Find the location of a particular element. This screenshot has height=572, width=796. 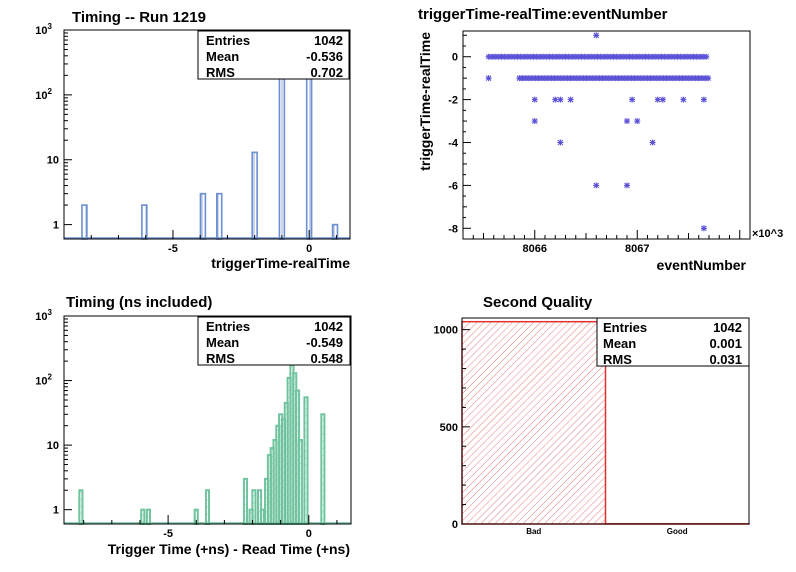

x-axis-label: Trigger Time (+ns) - Read Time (+ns) is located at coordinates (229, 549).